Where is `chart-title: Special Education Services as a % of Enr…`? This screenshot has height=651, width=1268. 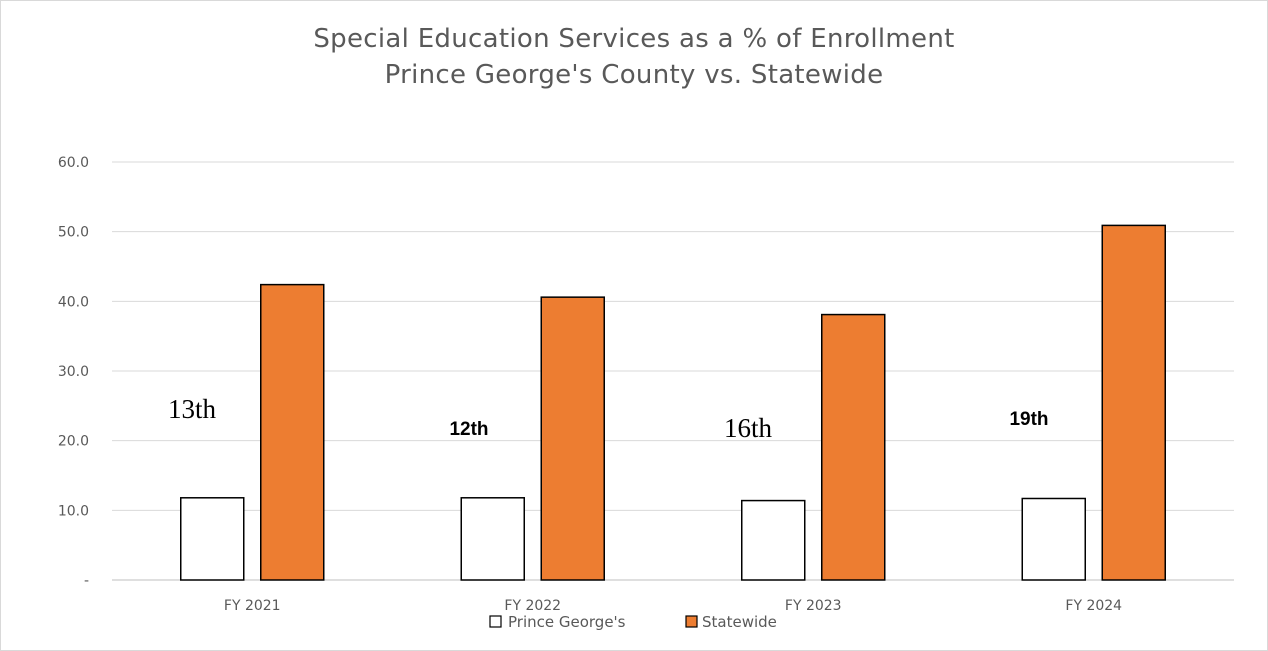 chart-title: Special Education Services as a % of Enr… is located at coordinates (634, 39).